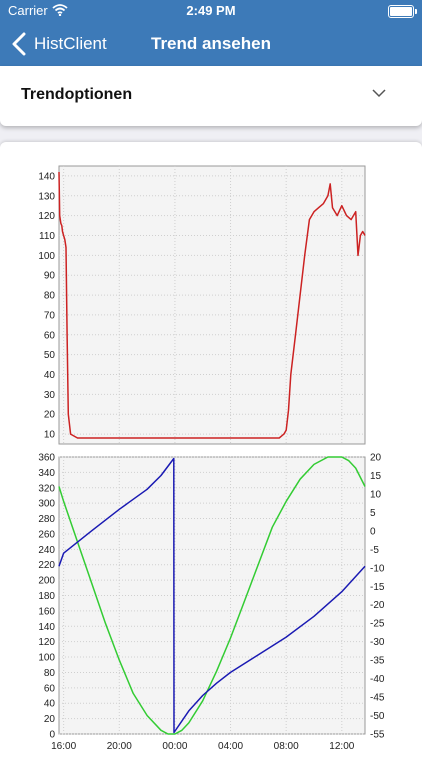 The width and height of the screenshot is (422, 762). I want to click on x-tick-label: 04:00, so click(230, 746).